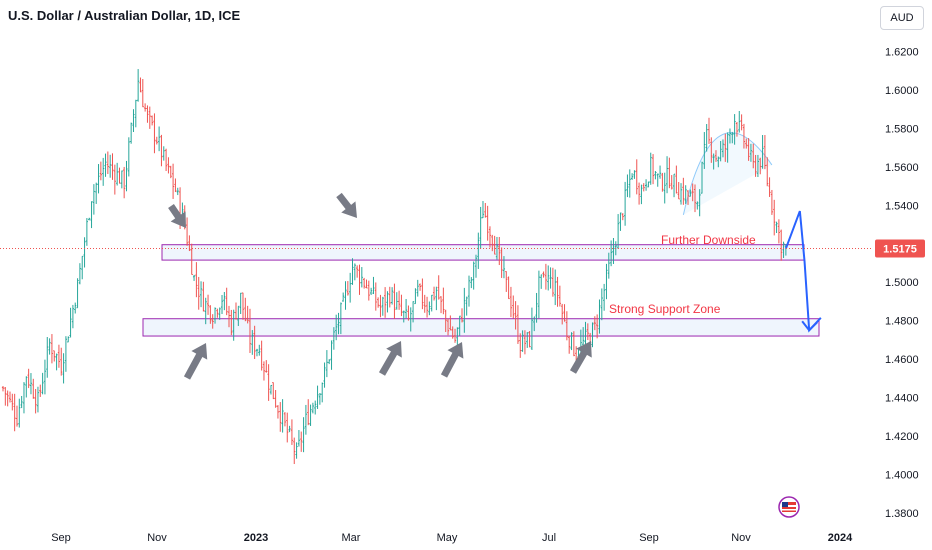 Image resolution: width=932 pixels, height=550 pixels. What do you see at coordinates (704, 375) in the screenshot?
I see `chart-annotations: Further Downside Strong Support Zone` at bounding box center [704, 375].